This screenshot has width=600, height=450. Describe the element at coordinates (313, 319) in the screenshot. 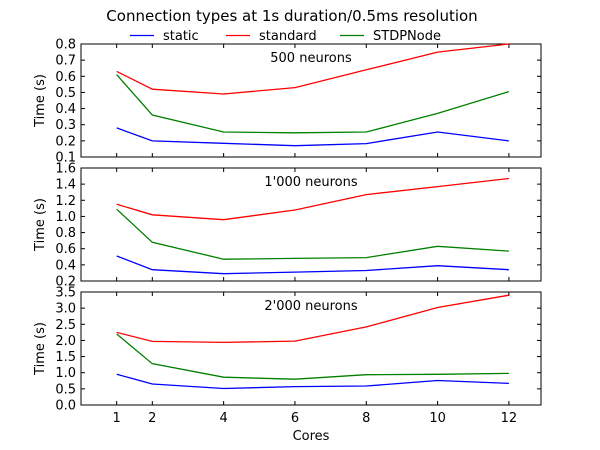

I see `panel-3-series-standard` at that location.